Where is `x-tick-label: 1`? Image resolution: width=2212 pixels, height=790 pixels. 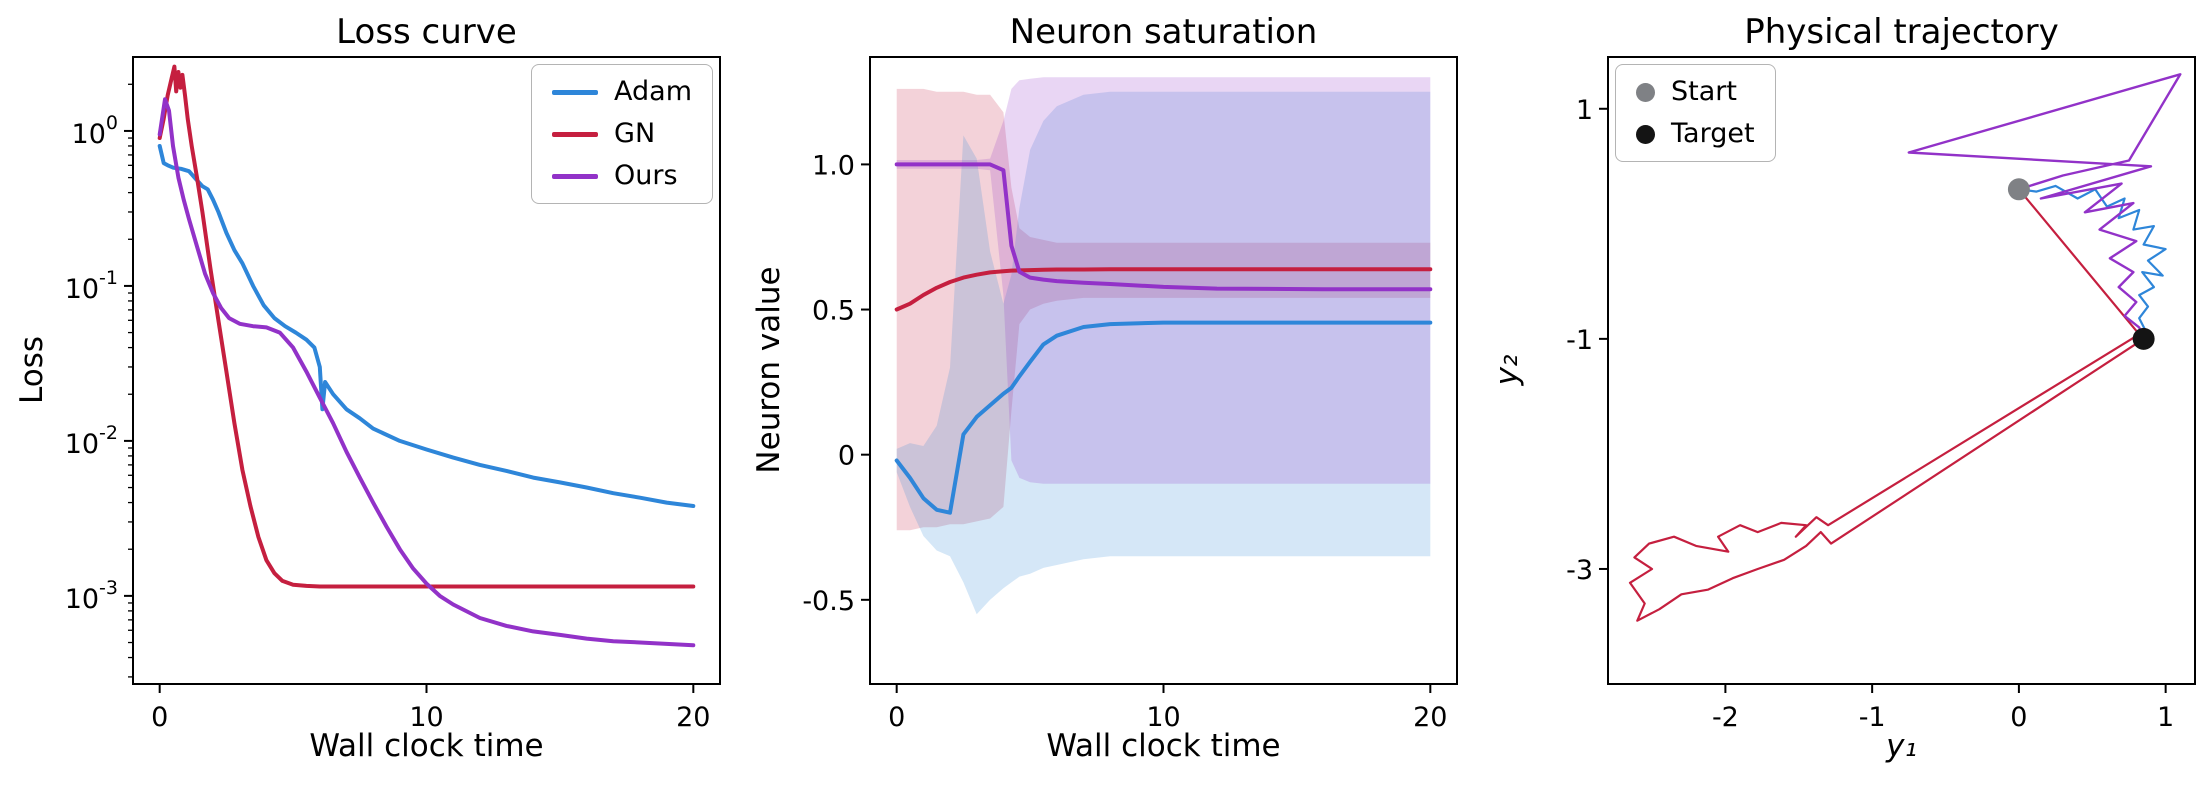
x-tick-label: 1 is located at coordinates (2165, 717).